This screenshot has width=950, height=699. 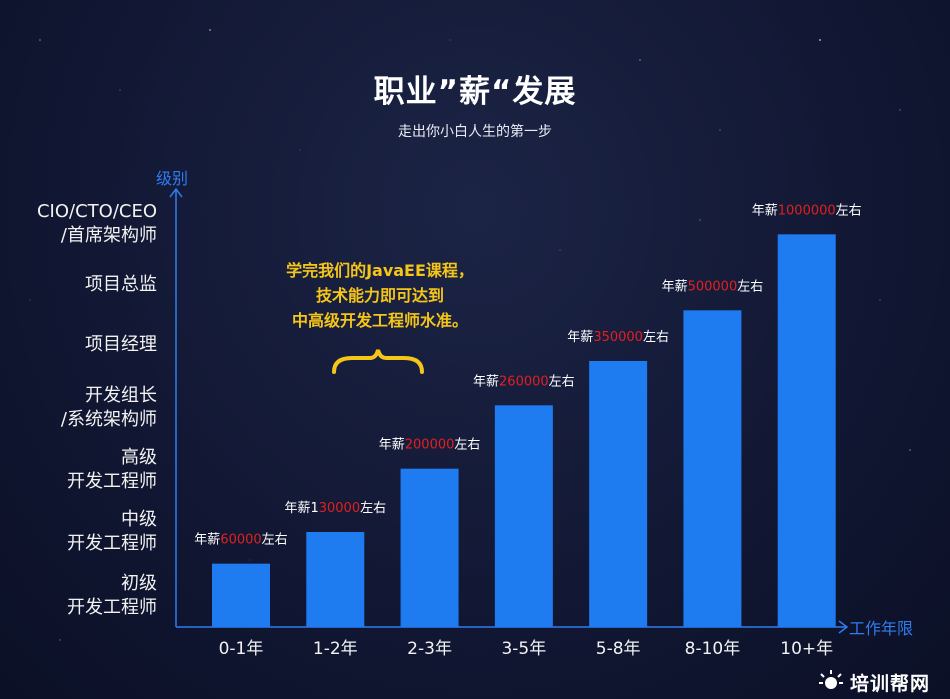 I want to click on y-level-label: 开发组长/系统架构师, so click(x=109, y=408).